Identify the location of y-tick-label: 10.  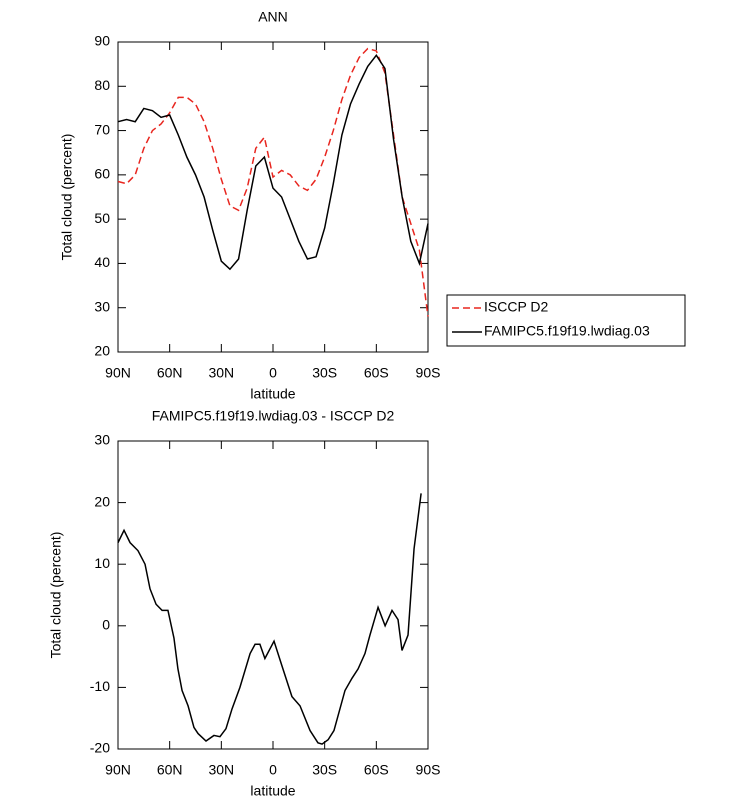
(102, 563).